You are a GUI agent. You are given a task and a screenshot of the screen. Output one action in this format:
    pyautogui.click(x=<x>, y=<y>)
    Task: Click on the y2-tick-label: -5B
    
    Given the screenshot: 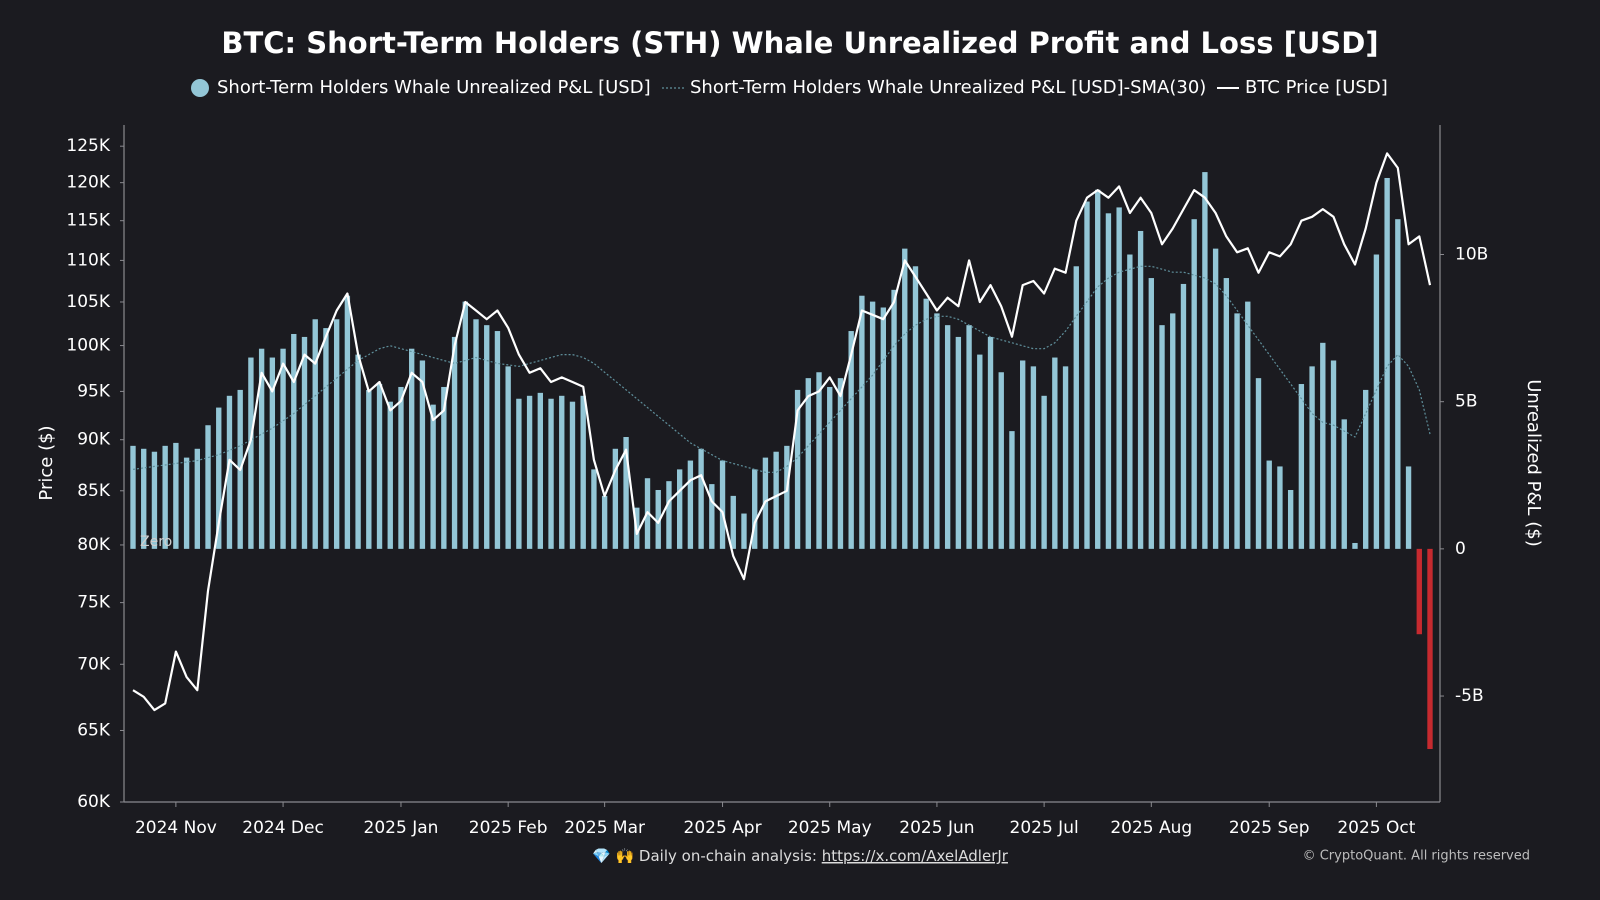 What is the action you would take?
    pyautogui.click(x=1469, y=696)
    